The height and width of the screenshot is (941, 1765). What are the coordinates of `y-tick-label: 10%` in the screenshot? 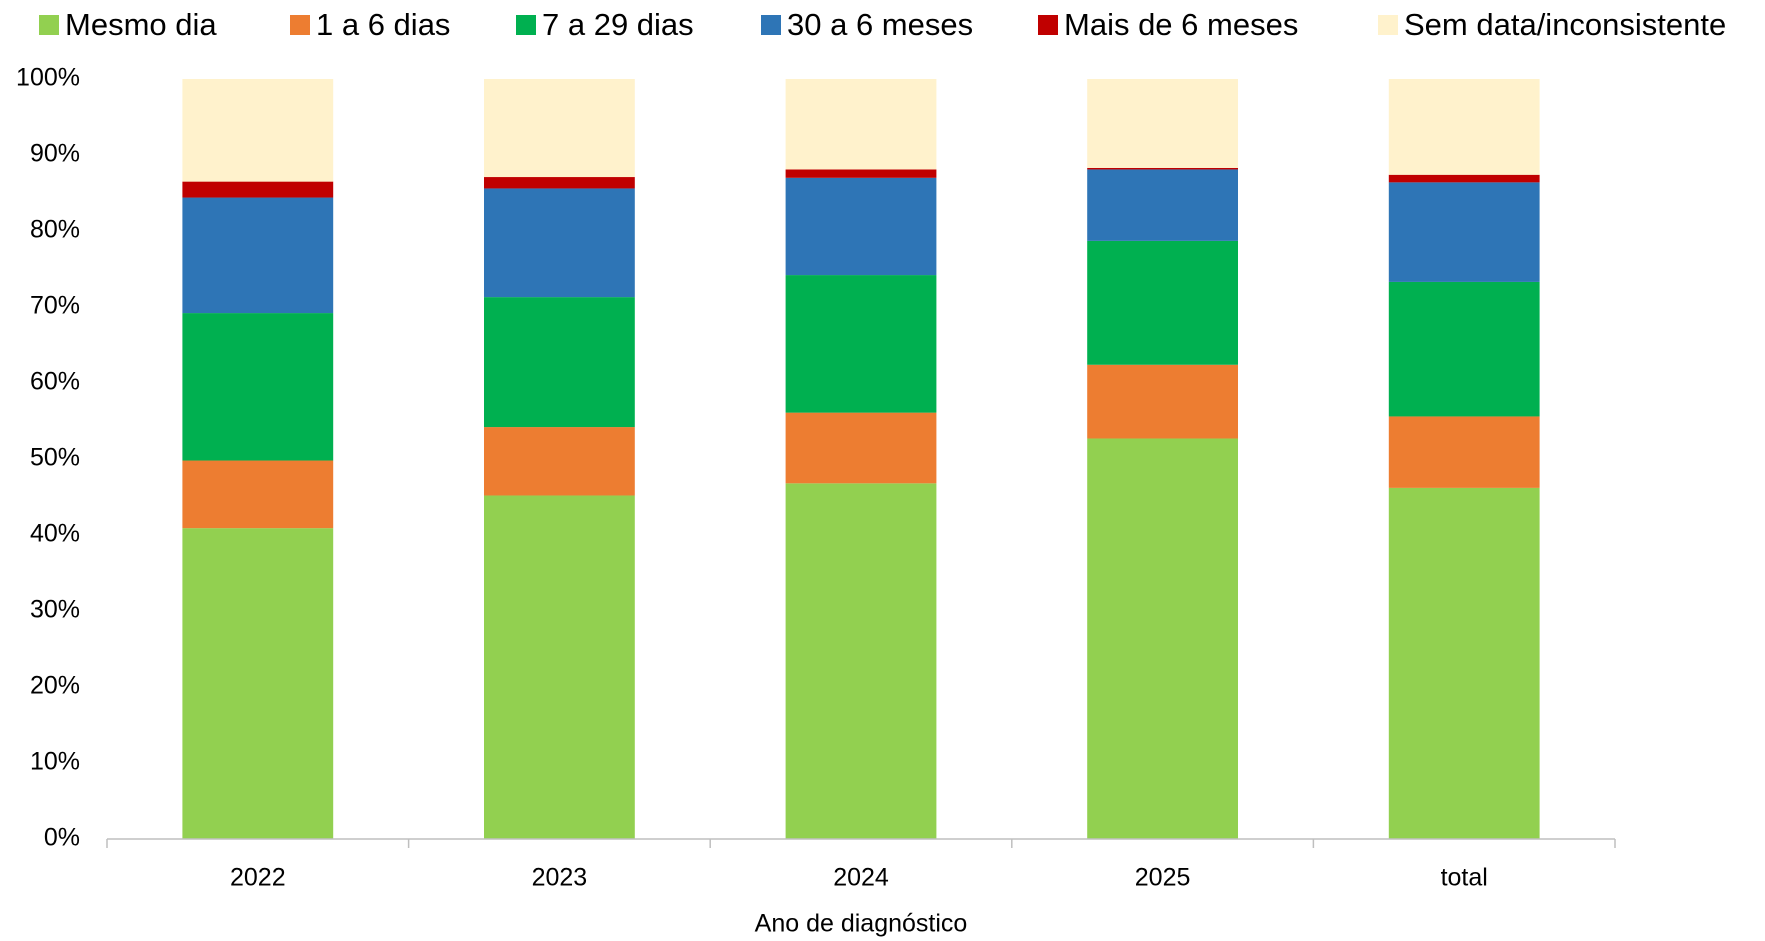 It's located at (55, 762).